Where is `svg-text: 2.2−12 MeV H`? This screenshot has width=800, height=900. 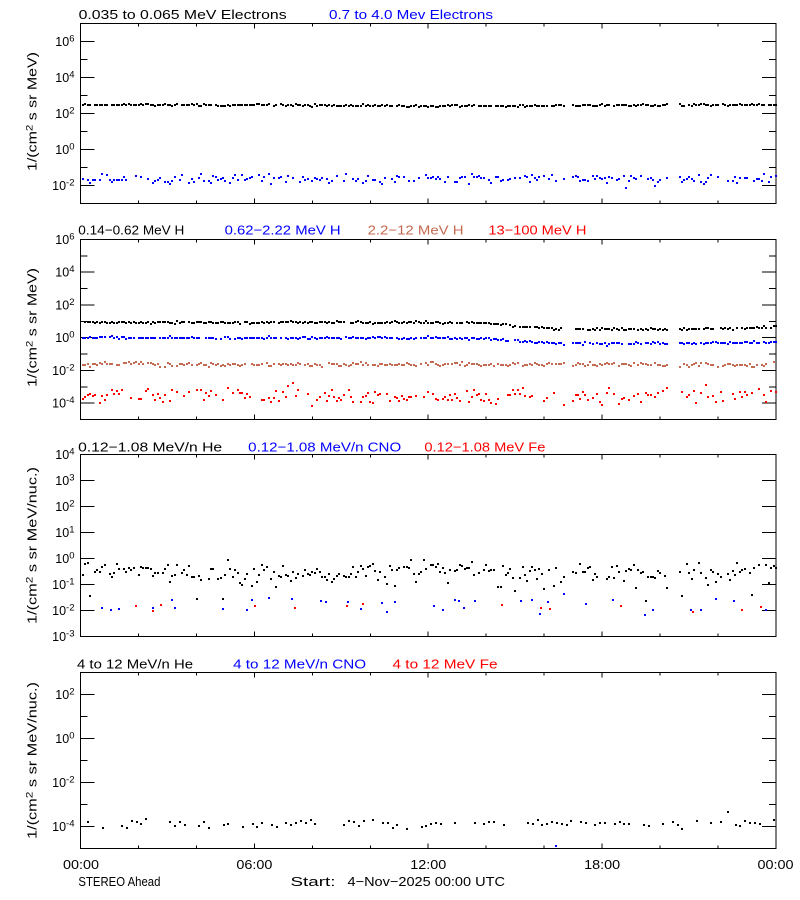 svg-text: 2.2−12 MeV H is located at coordinates (416, 230).